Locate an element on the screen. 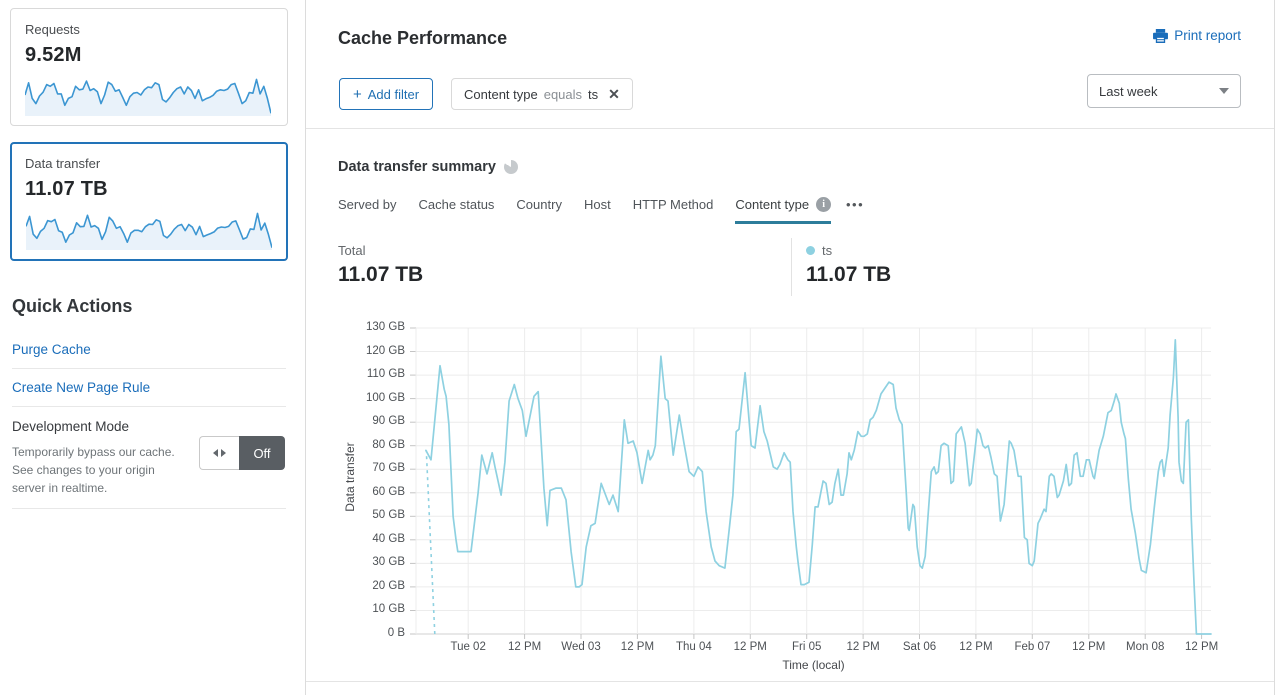 The image size is (1285, 695). filter-chip-content-type: Content type equals ts ✕ is located at coordinates (542, 94).